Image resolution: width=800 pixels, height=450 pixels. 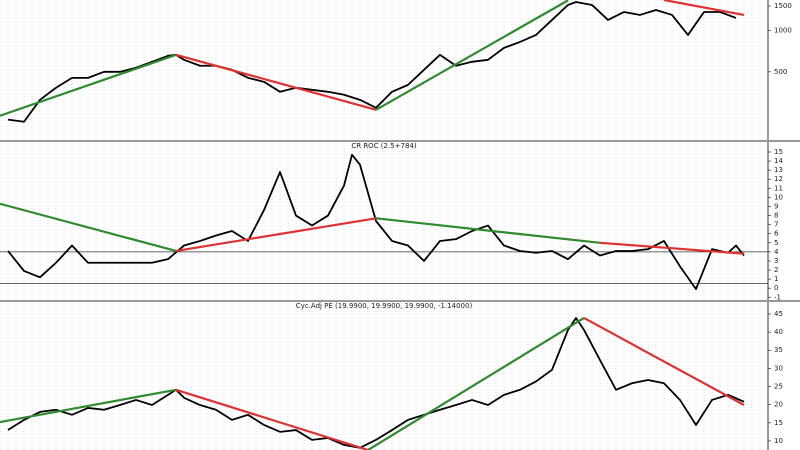 What do you see at coordinates (777, 297) in the screenshot?
I see `y-tick-label: -1` at bounding box center [777, 297].